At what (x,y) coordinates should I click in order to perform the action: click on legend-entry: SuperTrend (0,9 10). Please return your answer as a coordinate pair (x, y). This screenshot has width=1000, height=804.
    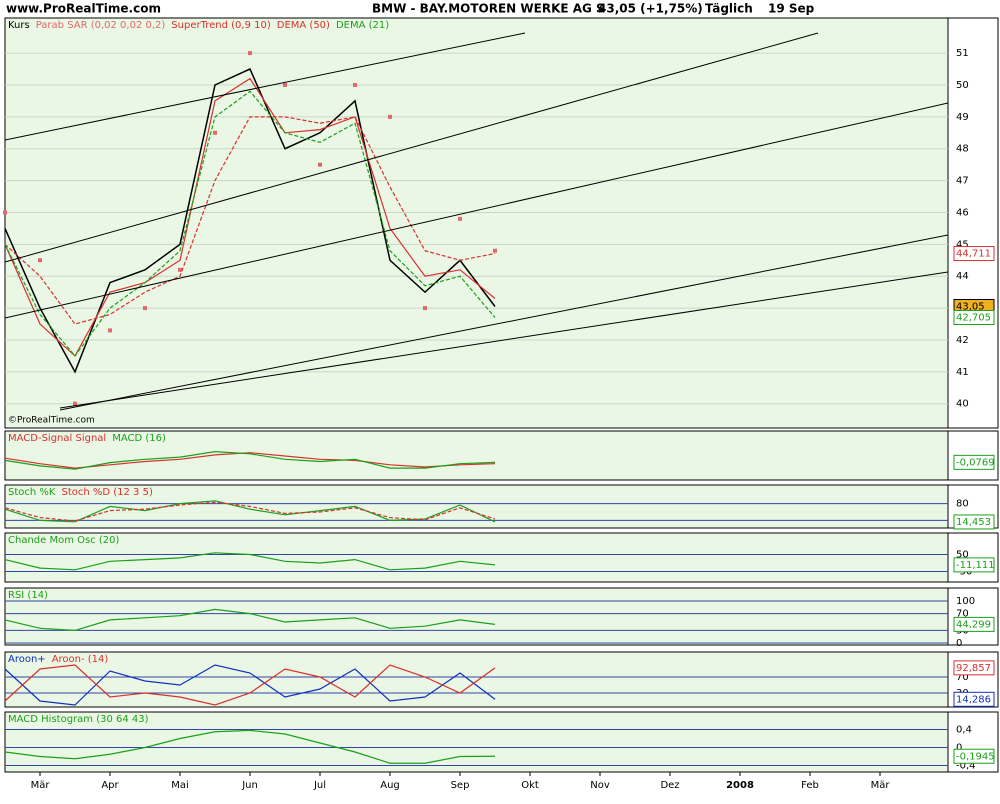
    Looking at the image, I should click on (221, 25).